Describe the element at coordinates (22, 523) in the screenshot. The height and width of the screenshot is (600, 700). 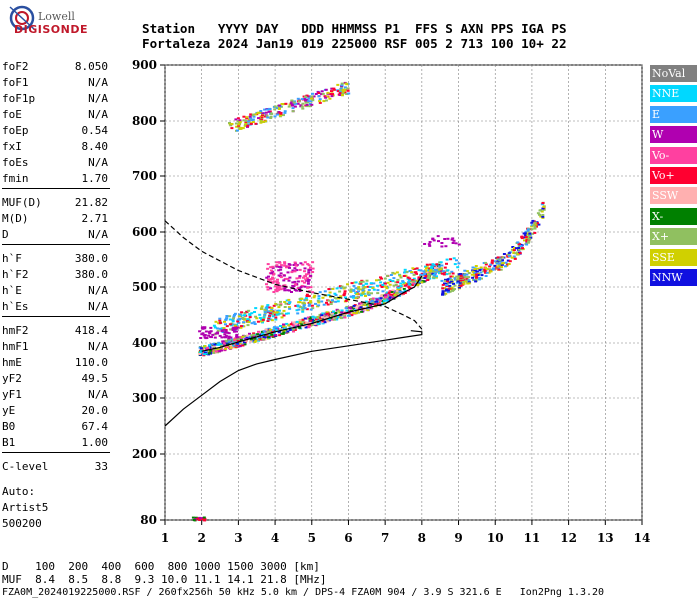
I see `auto-code: 500200` at that location.